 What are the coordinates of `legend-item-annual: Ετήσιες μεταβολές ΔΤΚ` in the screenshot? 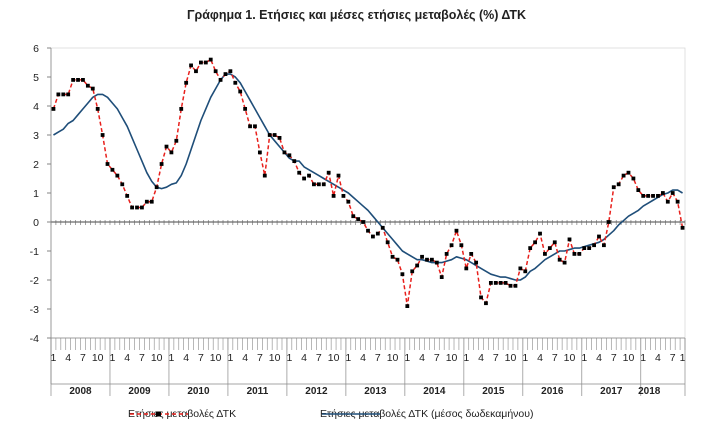 It's located at (182, 414).